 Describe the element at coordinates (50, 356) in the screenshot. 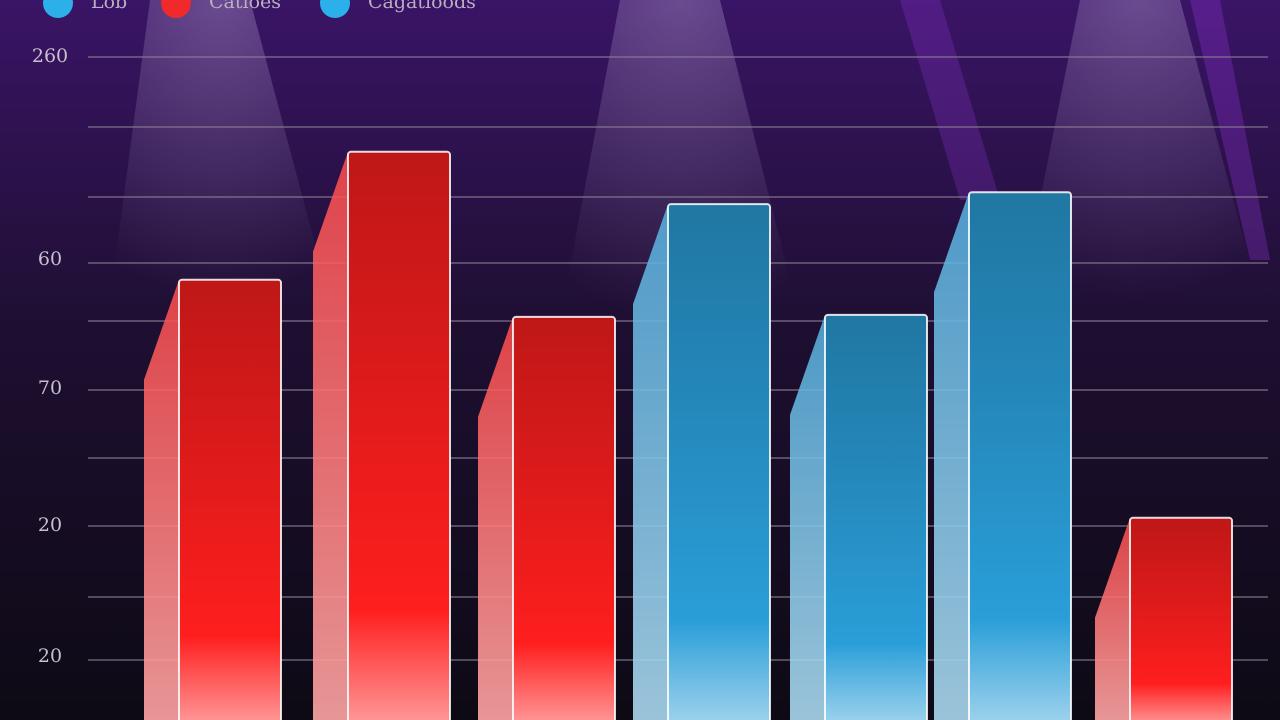

I see `axis-labels: 260 60 70 20 20` at that location.